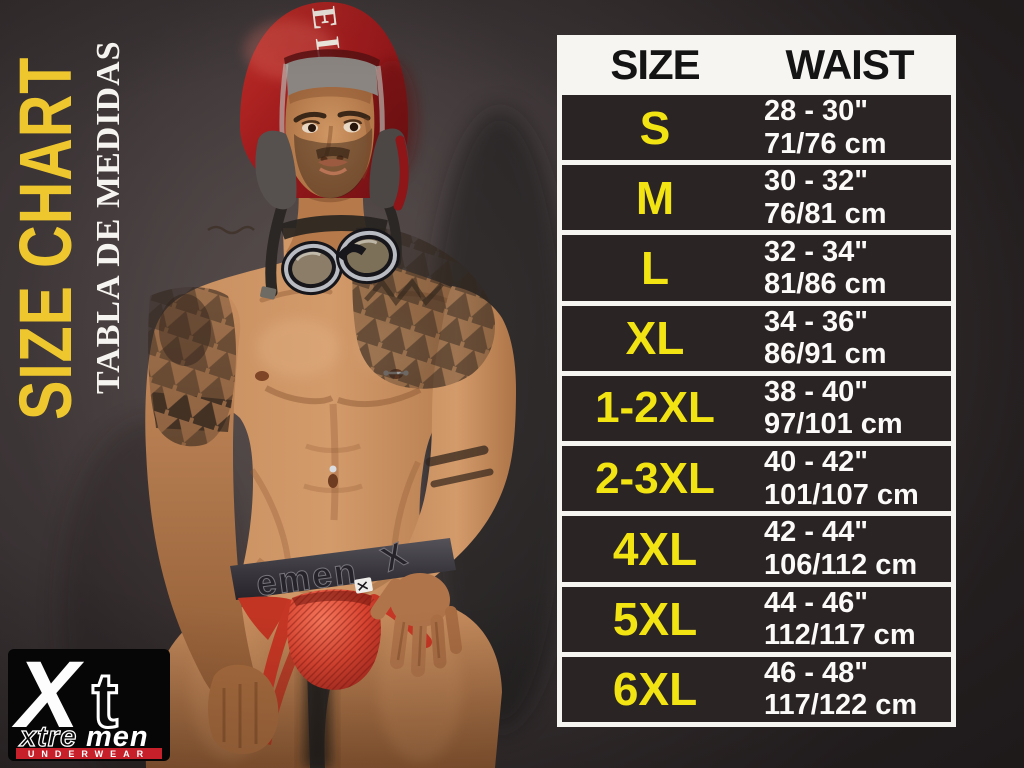 This screenshot has height=768, width=1024. What do you see at coordinates (416, 625) in the screenshot?
I see `left-hand` at bounding box center [416, 625].